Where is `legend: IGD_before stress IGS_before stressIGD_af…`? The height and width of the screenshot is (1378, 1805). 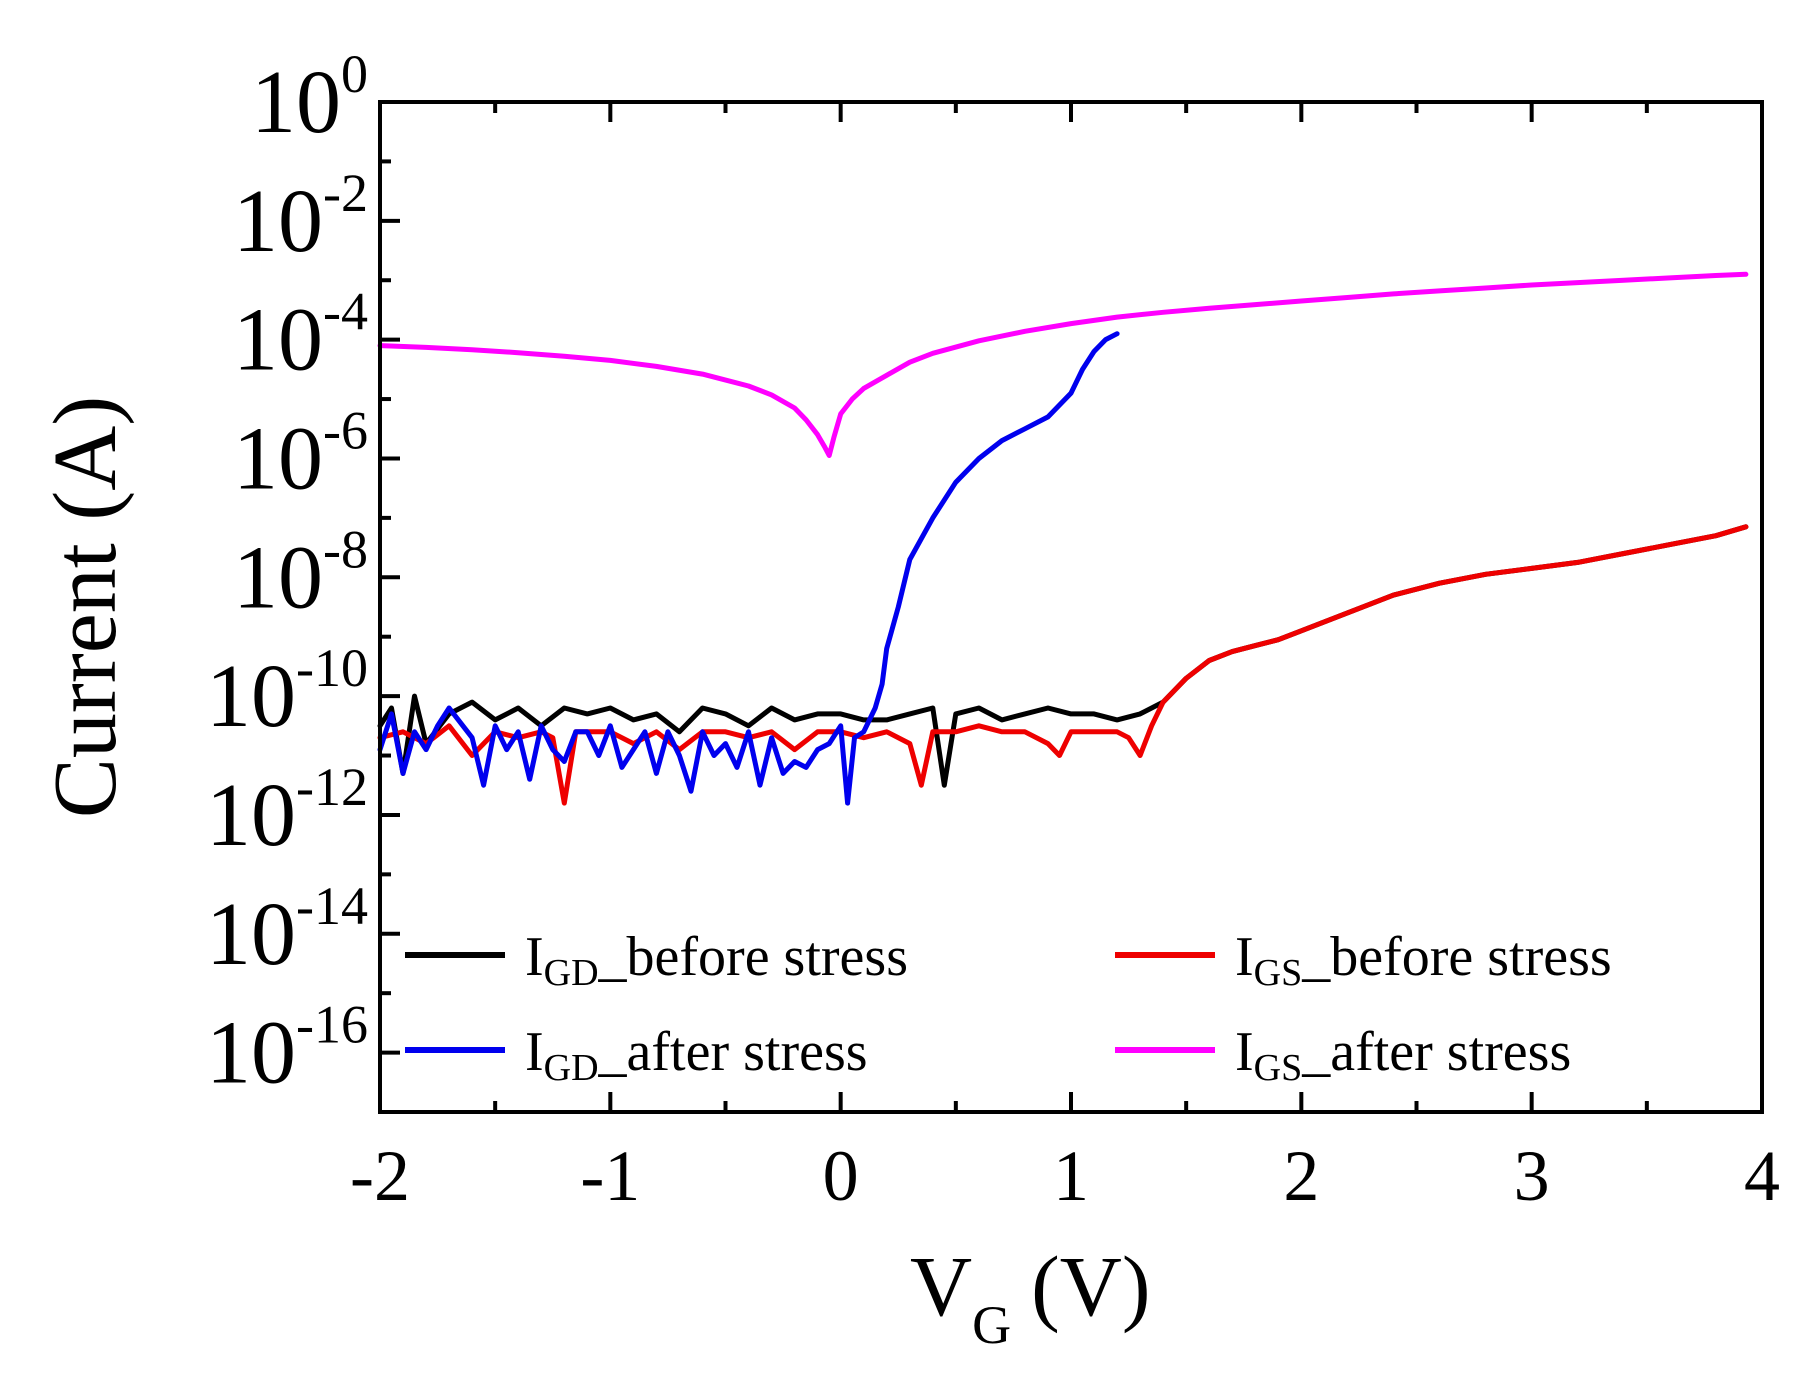
legend: IGD_before stress IGS_before stressIGD_af… is located at coordinates (1008, 1007).